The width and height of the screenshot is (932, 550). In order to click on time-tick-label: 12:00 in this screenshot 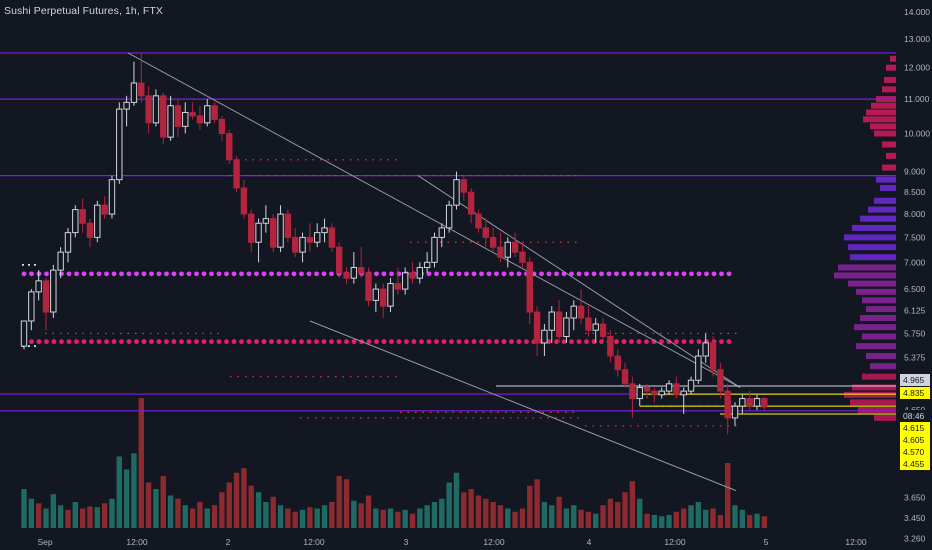, I will do `click(137, 542)`.